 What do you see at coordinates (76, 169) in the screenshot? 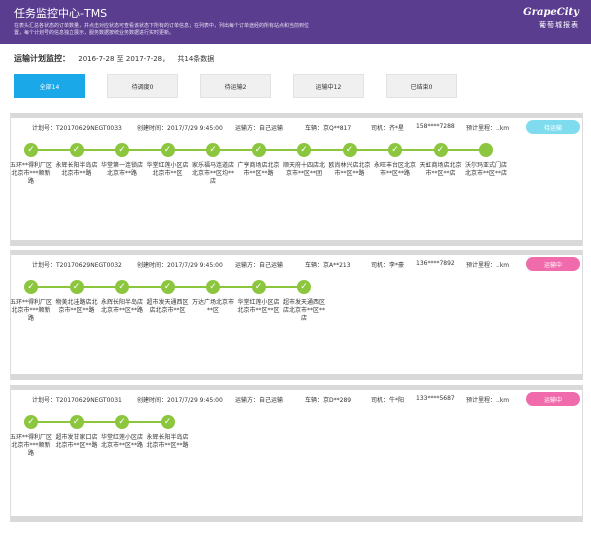
I see `stop-label: 永辉长阳半岛店北京市**路` at bounding box center [76, 169].